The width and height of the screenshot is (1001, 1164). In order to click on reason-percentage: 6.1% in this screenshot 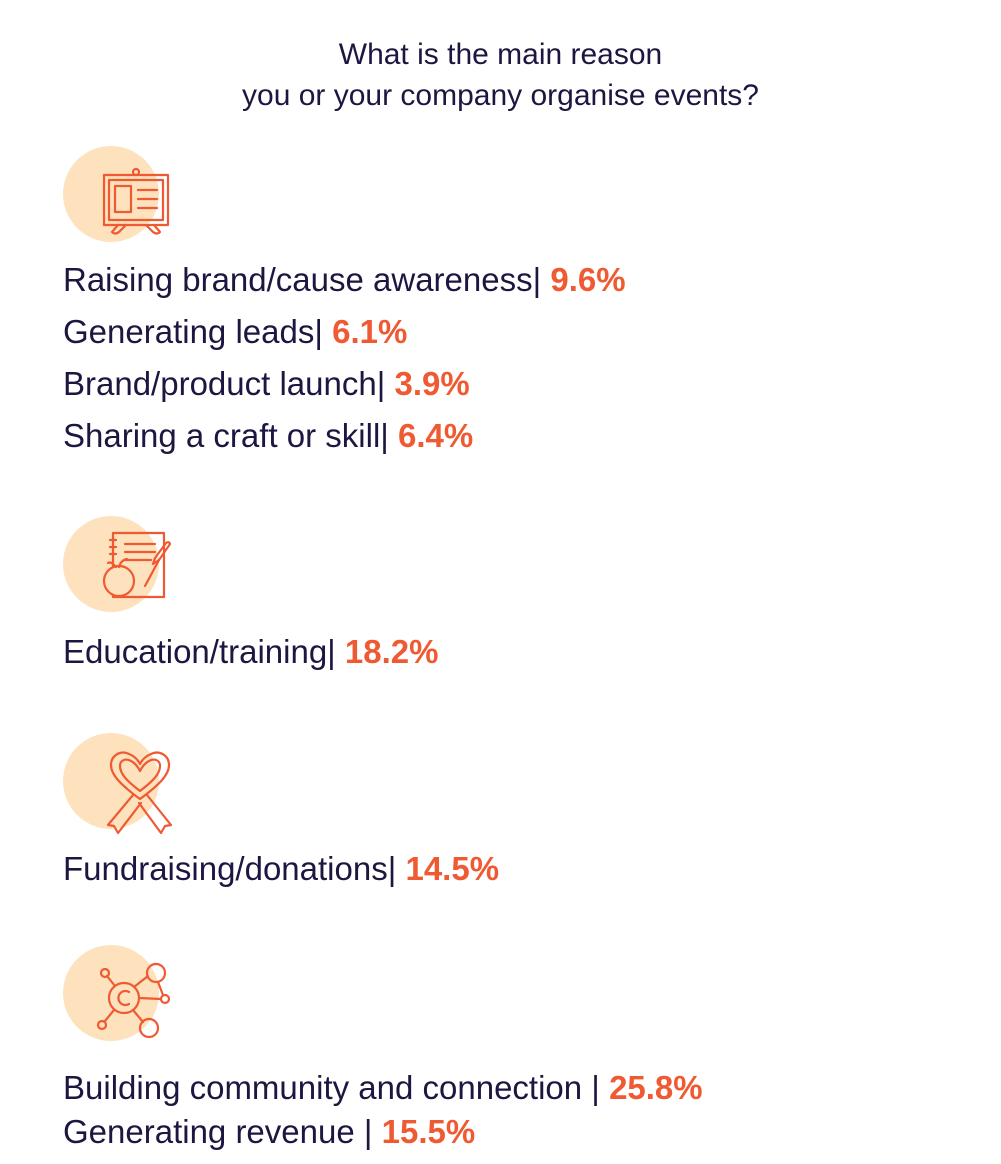, I will do `click(370, 331)`.